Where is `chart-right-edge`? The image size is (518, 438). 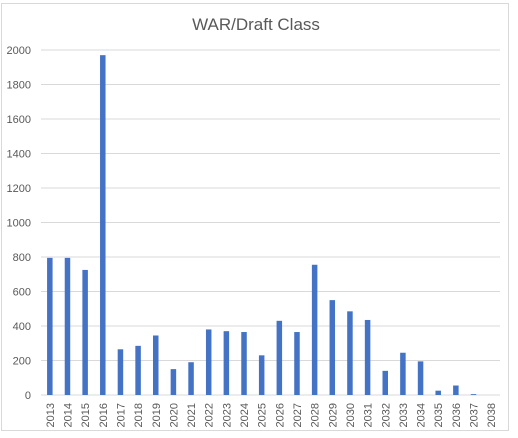
chart-right-edge is located at coordinates (514, 219).